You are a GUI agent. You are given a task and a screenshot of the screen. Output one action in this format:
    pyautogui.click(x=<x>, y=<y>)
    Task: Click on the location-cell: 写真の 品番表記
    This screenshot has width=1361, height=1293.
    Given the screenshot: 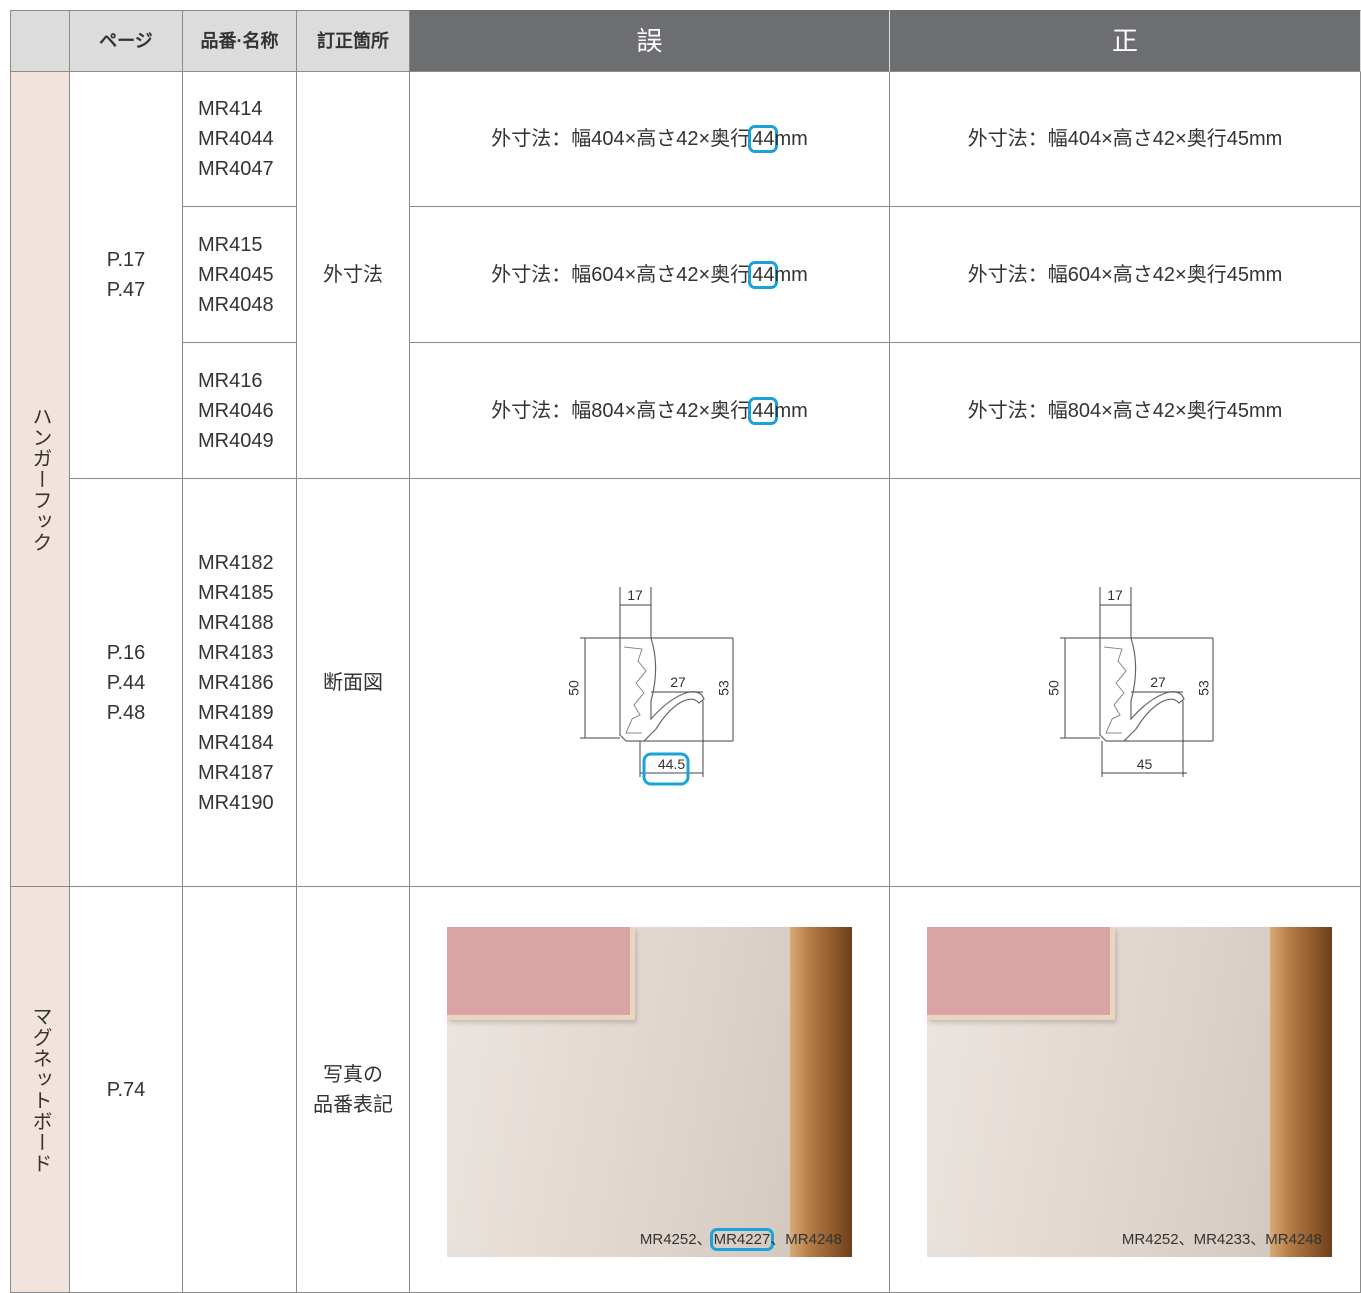 What is the action you would take?
    pyautogui.click(x=353, y=1090)
    